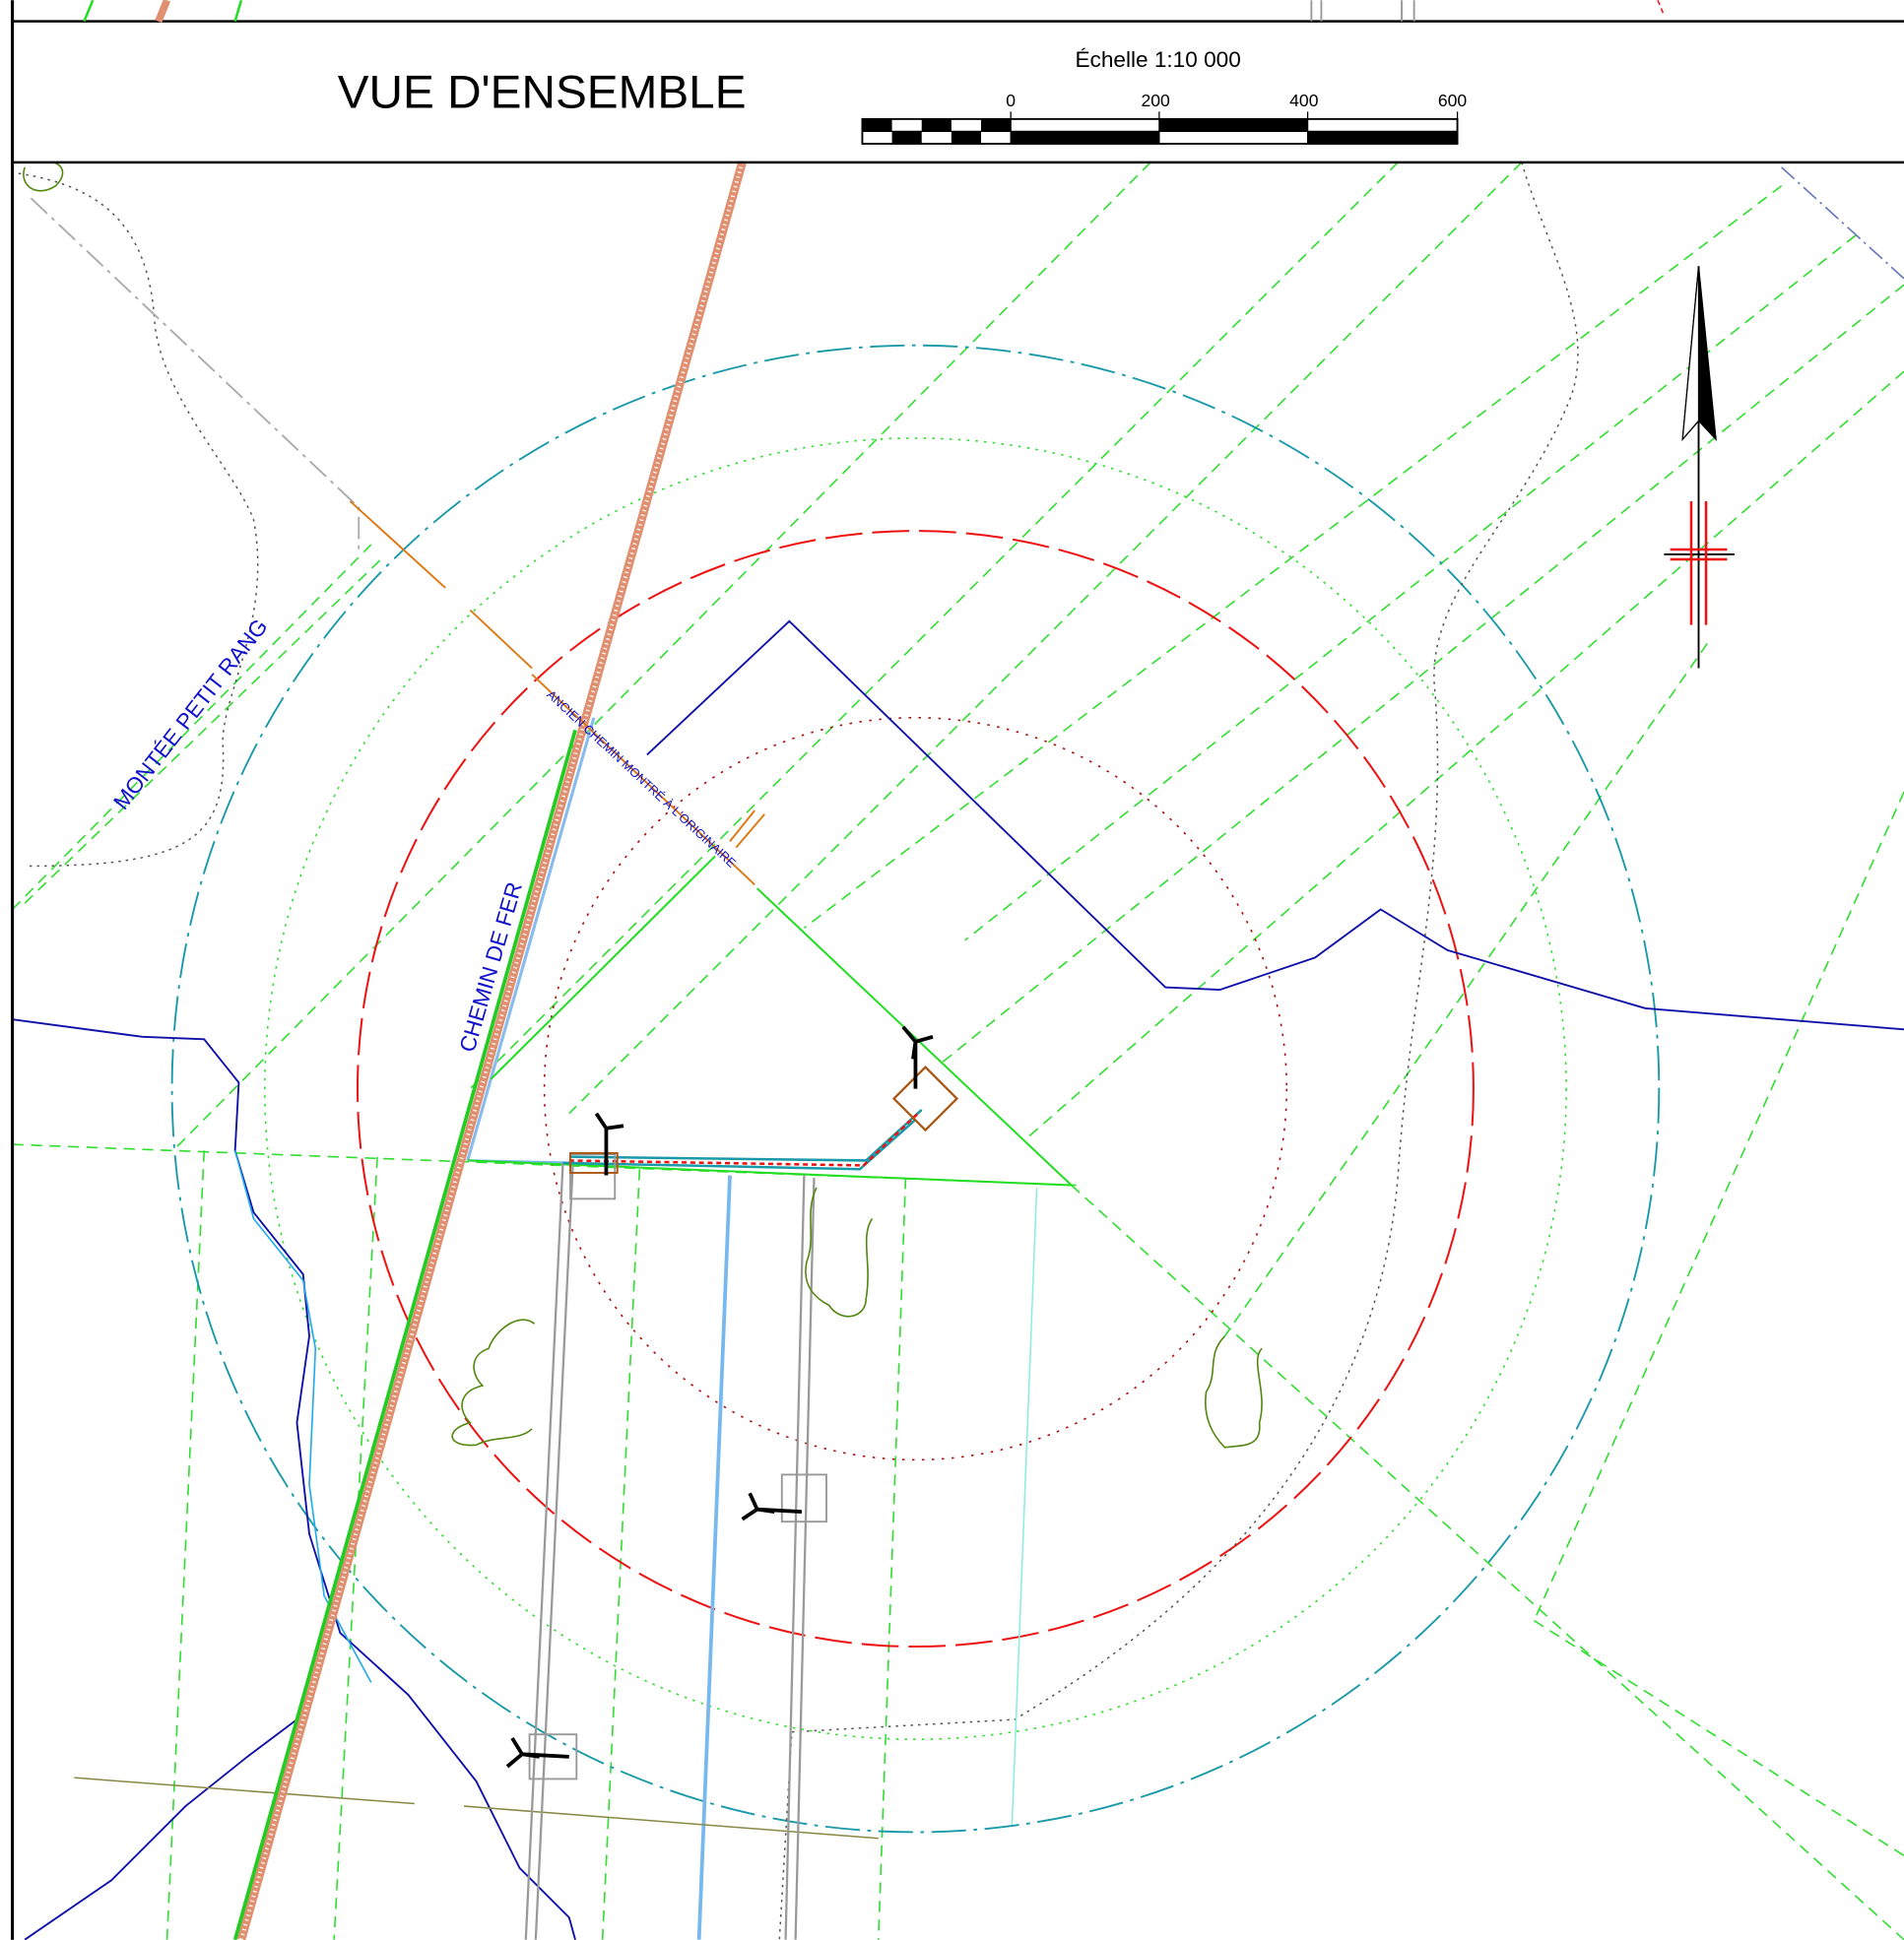 This screenshot has width=1904, height=1940. I want to click on old-road-marker, so click(747, 829).